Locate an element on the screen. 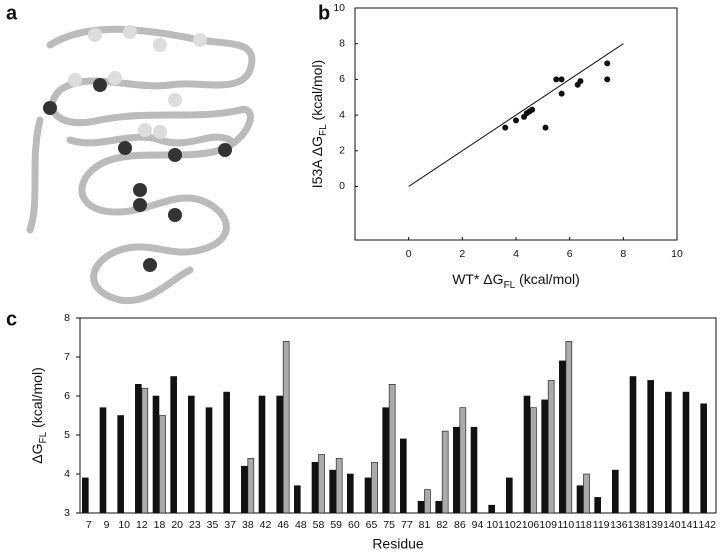  label-part: I53A ΔG is located at coordinates (317, 162).